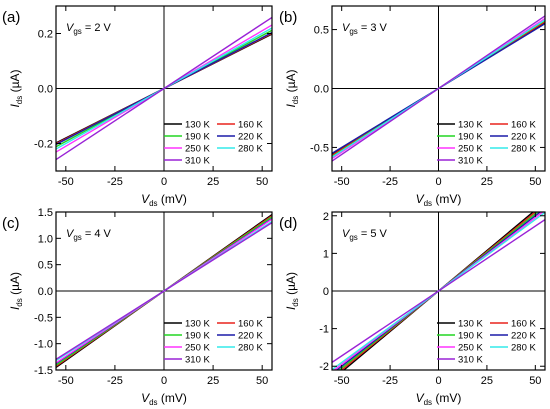 This screenshot has height=409, width=550. Describe the element at coordinates (365, 235) in the screenshot. I see `gate-voltage-label: Vgs = 5 V` at that location.